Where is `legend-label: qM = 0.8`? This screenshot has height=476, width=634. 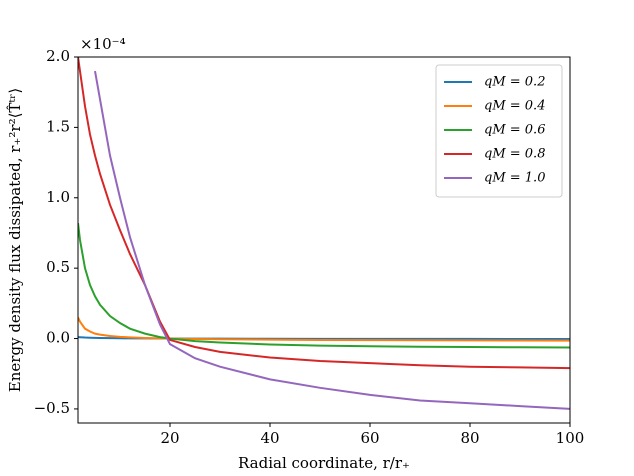 legend-label: qM = 0.8 is located at coordinates (514, 154).